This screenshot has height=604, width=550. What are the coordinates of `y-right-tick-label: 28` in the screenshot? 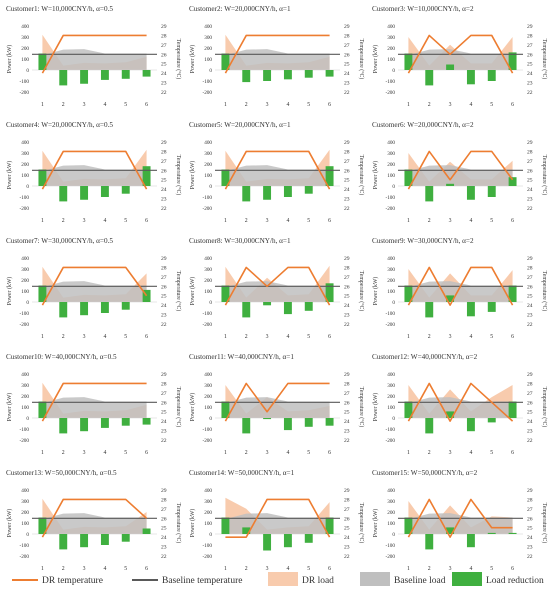 It's located at (164, 500).